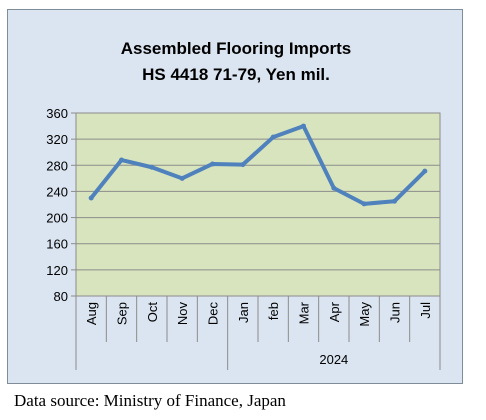  Describe the element at coordinates (91, 313) in the screenshot. I see `x-tick-label: Aug` at that location.